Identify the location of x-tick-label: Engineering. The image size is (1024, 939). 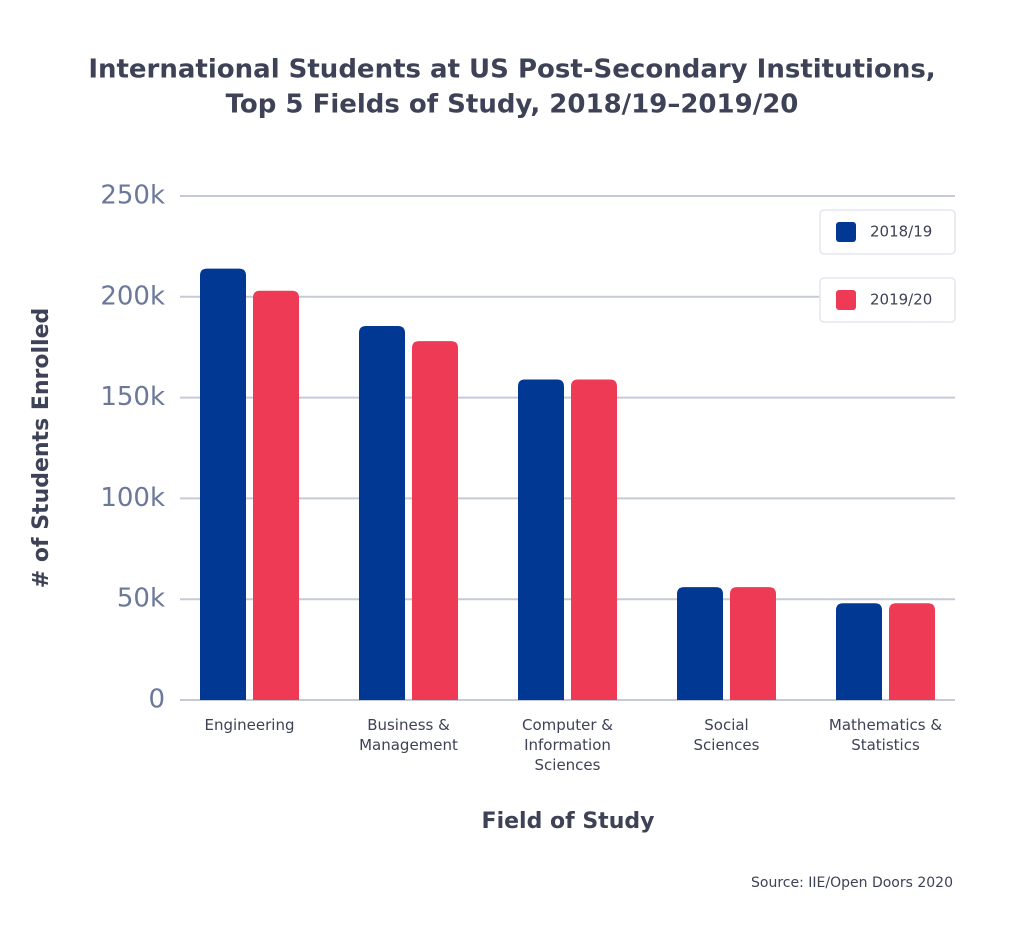
(249, 725).